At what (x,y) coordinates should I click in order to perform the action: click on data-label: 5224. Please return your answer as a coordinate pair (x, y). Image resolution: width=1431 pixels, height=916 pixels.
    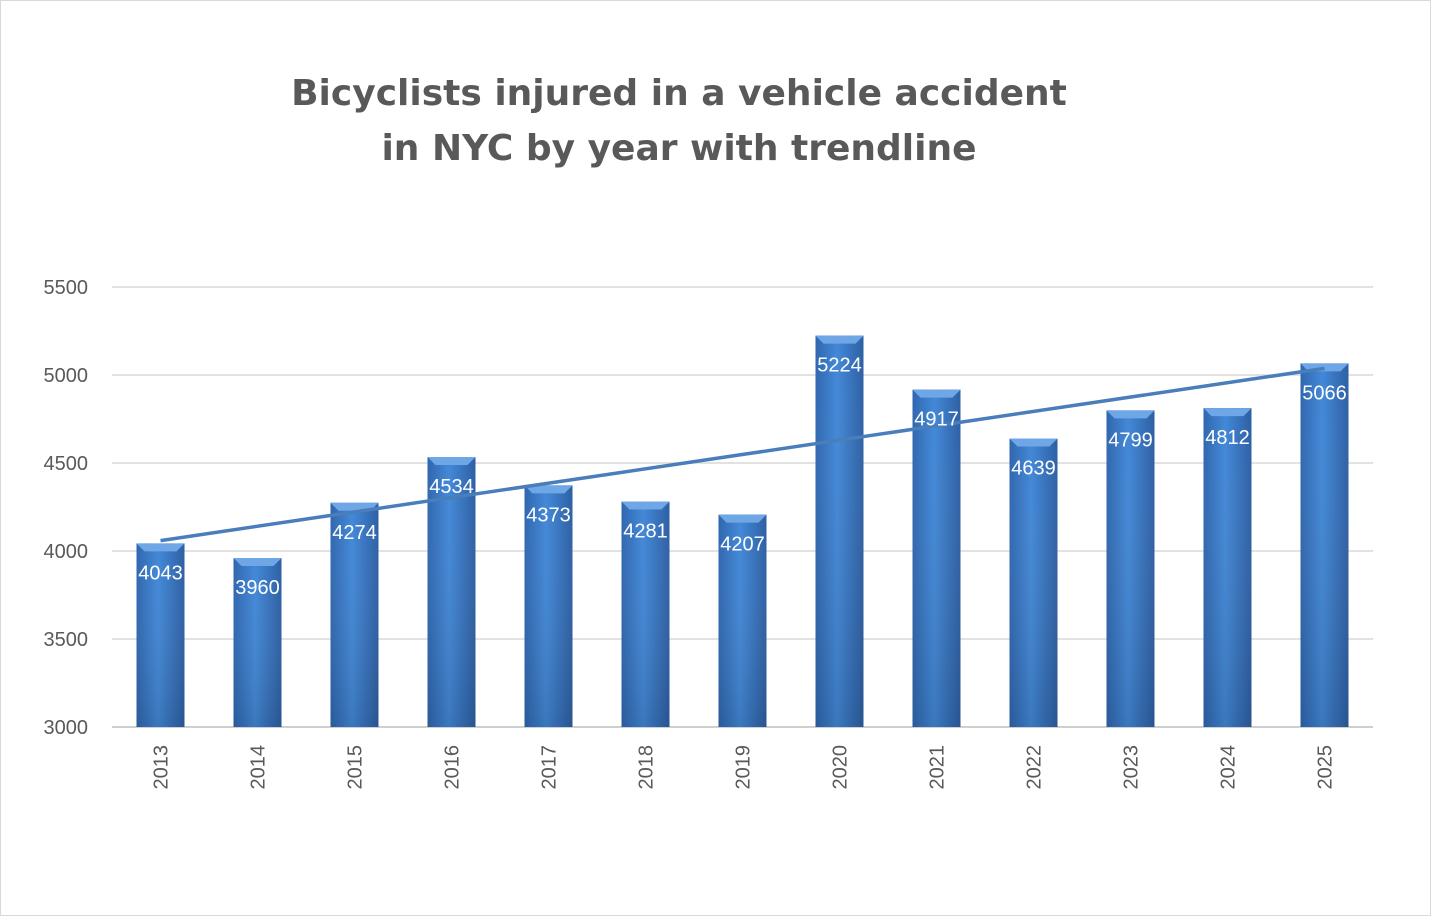
    Looking at the image, I should click on (839, 366).